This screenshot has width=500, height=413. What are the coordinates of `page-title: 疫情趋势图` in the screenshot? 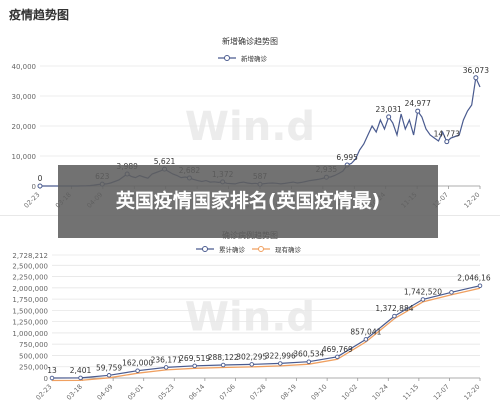 It's located at (39, 15).